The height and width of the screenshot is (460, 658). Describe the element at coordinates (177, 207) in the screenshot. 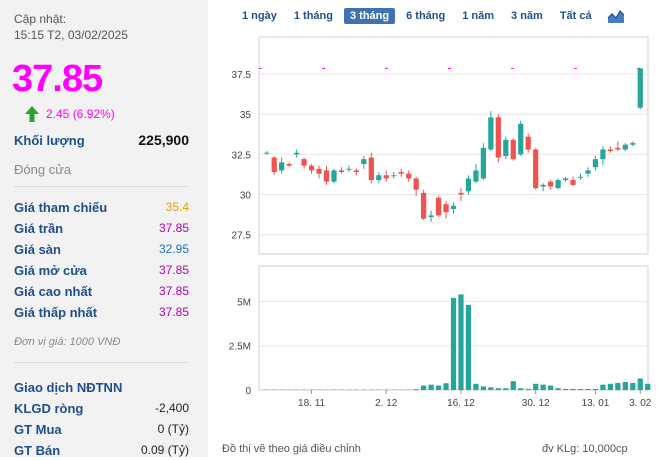

I see `quote-value: 35.4` at that location.